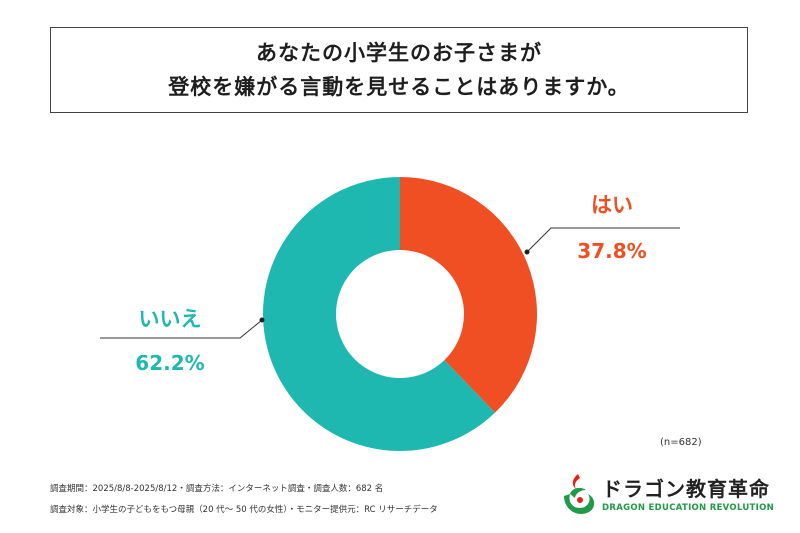 The image size is (800, 533). Describe the element at coordinates (399, 87) in the screenshot. I see `title-line-2: 登校を嫌がる言動を見せることはありますか。` at that location.